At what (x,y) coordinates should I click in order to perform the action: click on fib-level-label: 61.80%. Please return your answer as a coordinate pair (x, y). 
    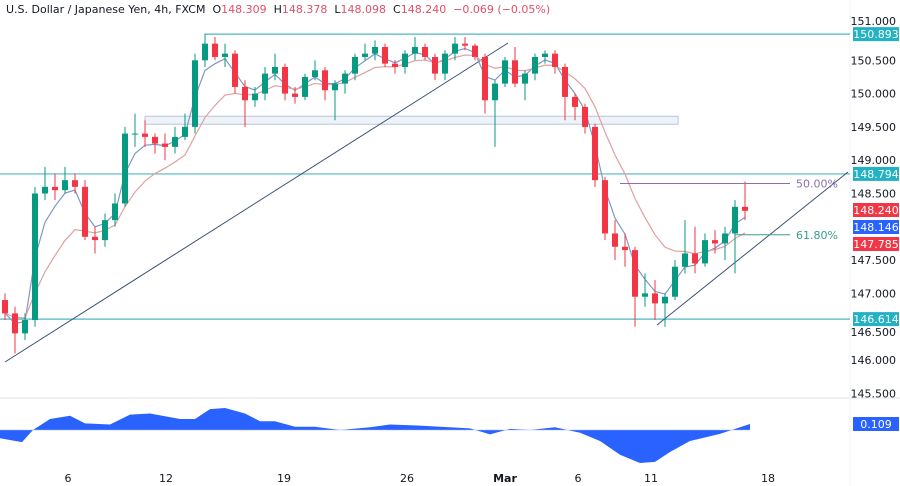
    Looking at the image, I should click on (817, 235).